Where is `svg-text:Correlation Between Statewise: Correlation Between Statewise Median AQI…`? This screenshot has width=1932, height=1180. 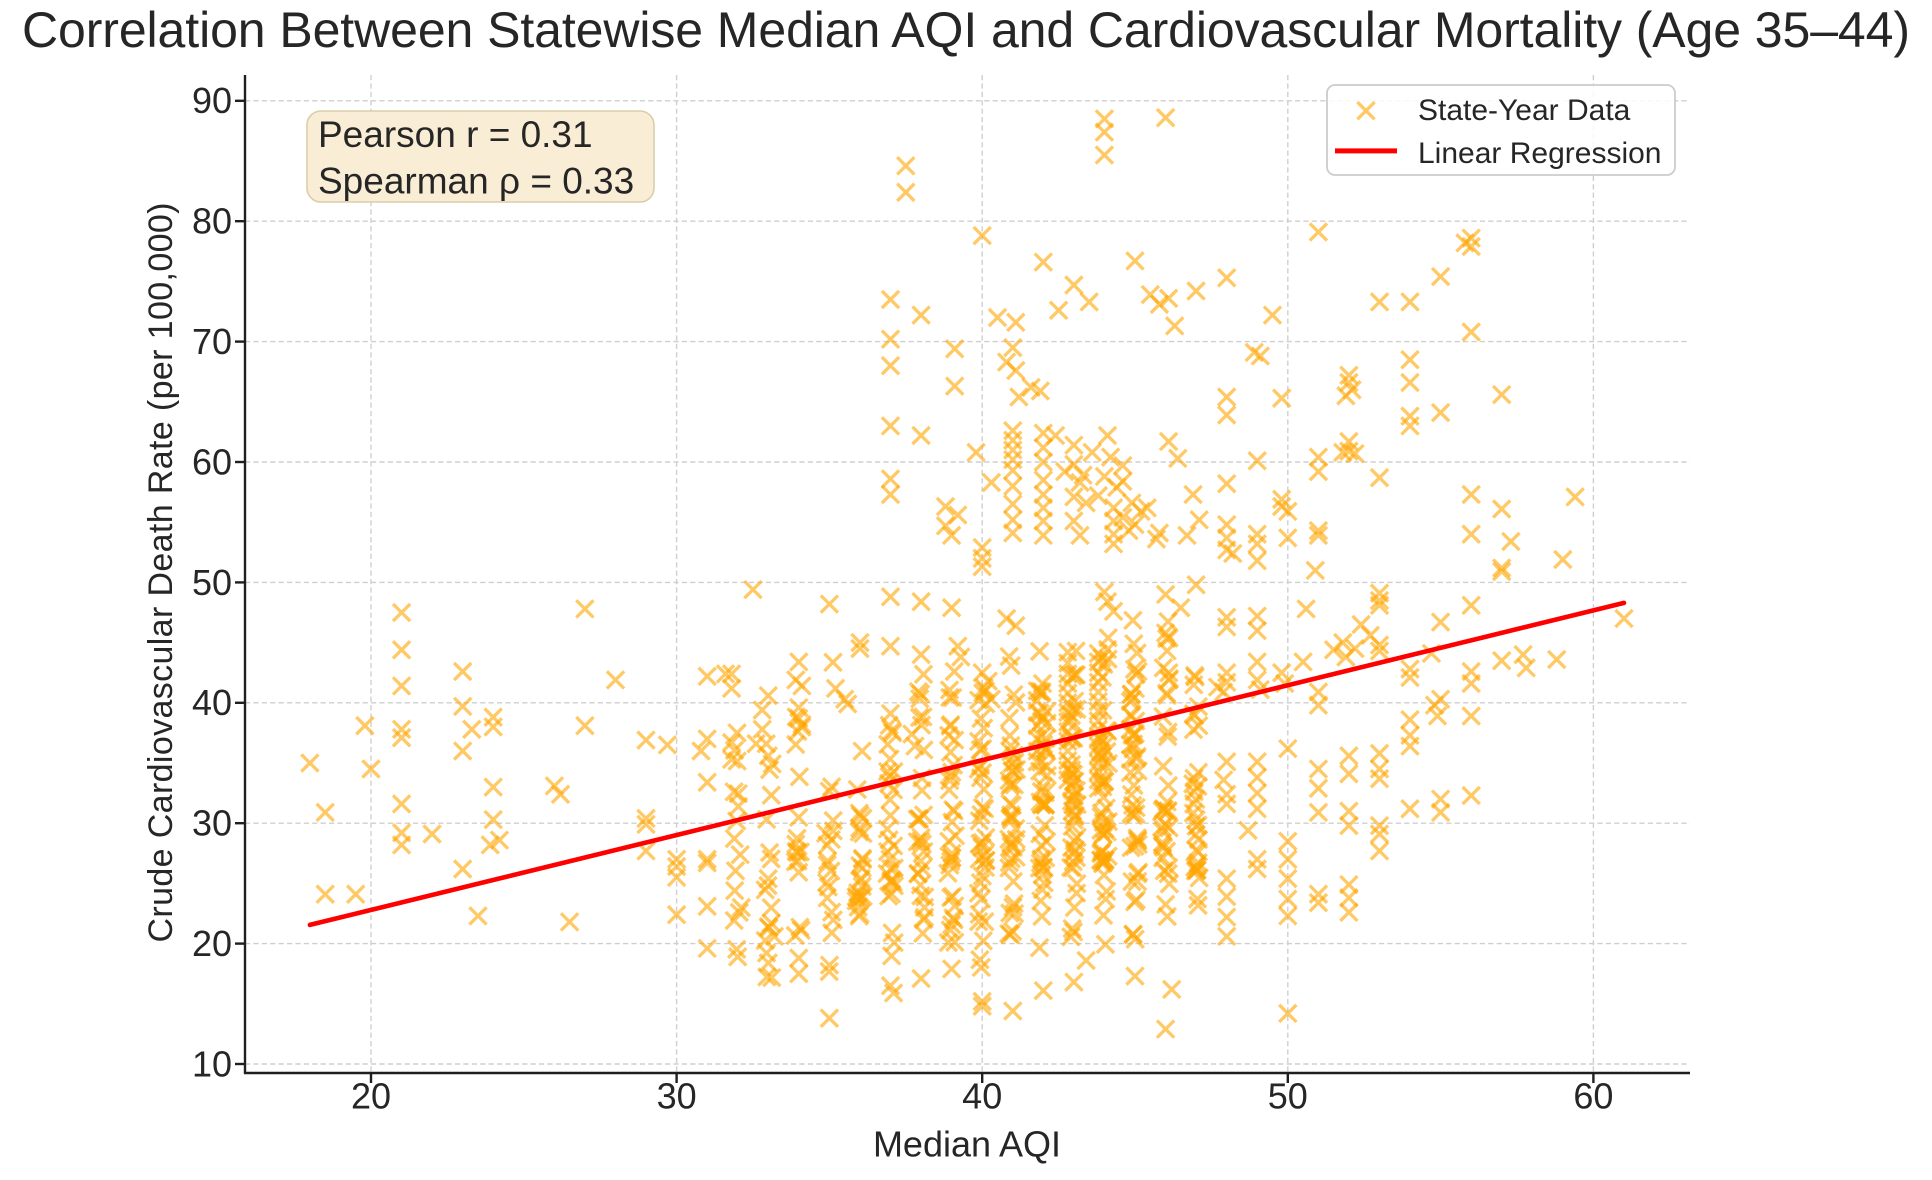
svg-text:Correlation Between Statewise: Correlation Between Statewise Median AQI… is located at coordinates (966, 30).